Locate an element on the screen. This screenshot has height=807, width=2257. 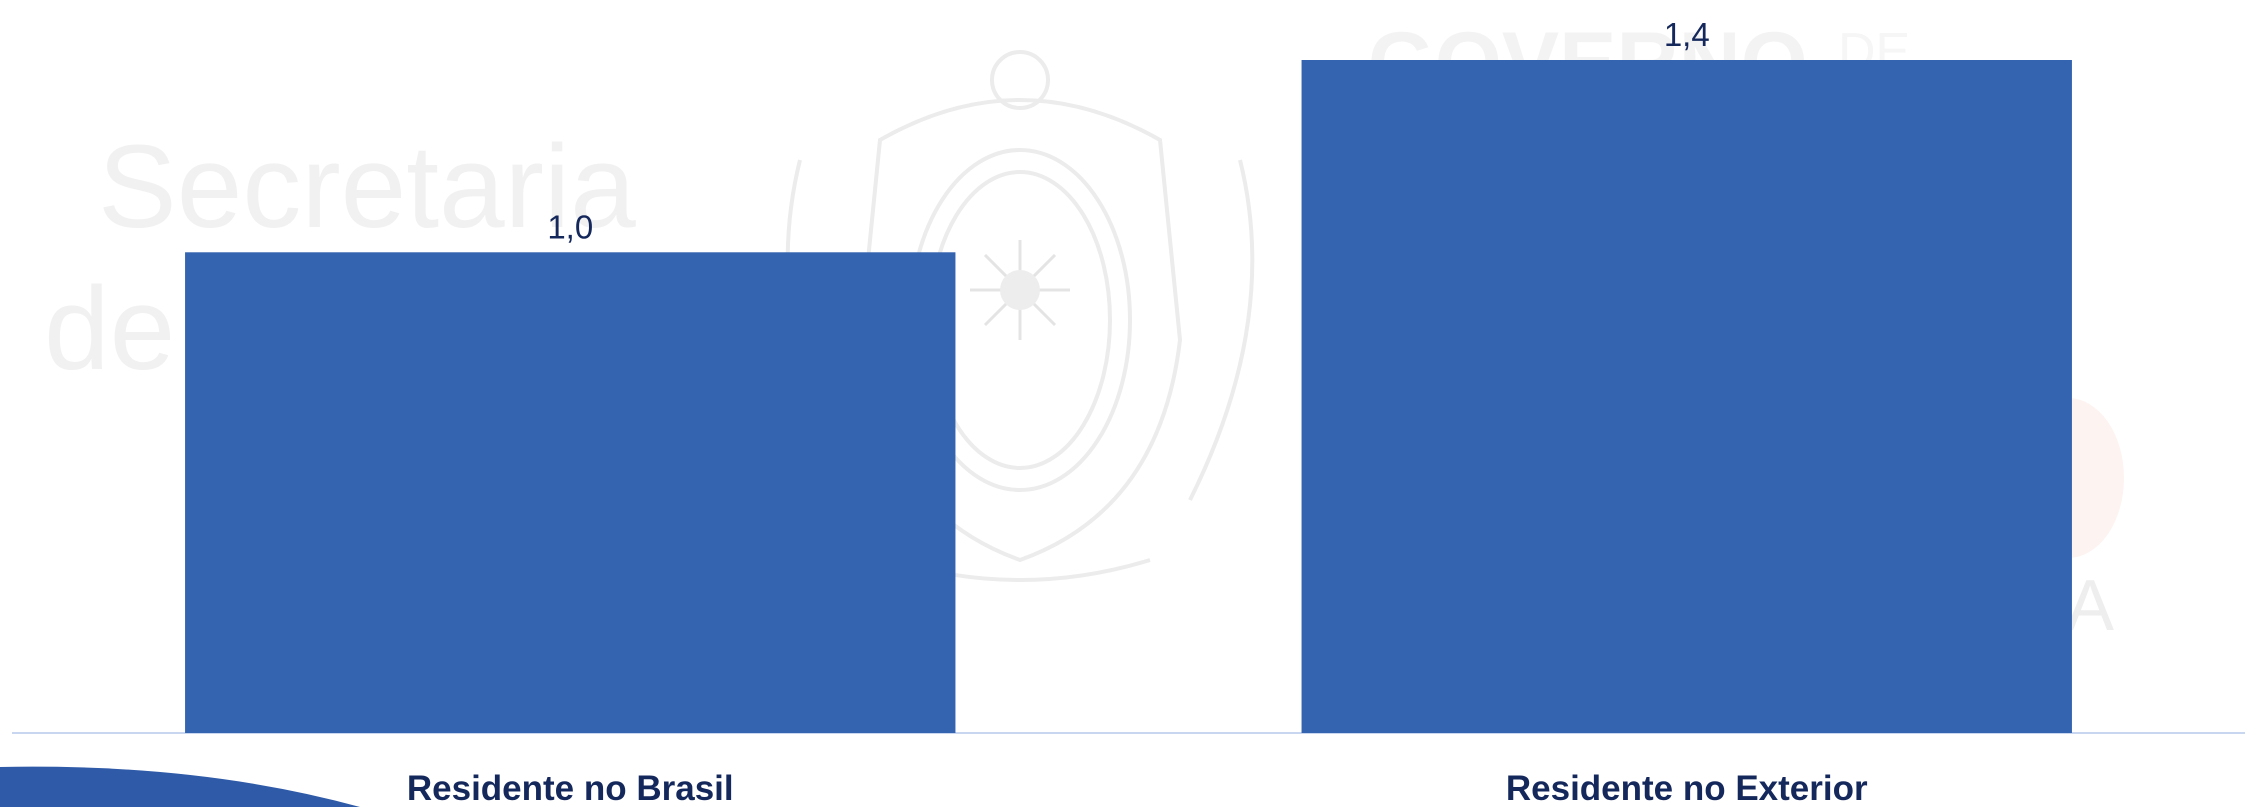
category-label-0: Residente no Brasil is located at coordinates (570, 788).